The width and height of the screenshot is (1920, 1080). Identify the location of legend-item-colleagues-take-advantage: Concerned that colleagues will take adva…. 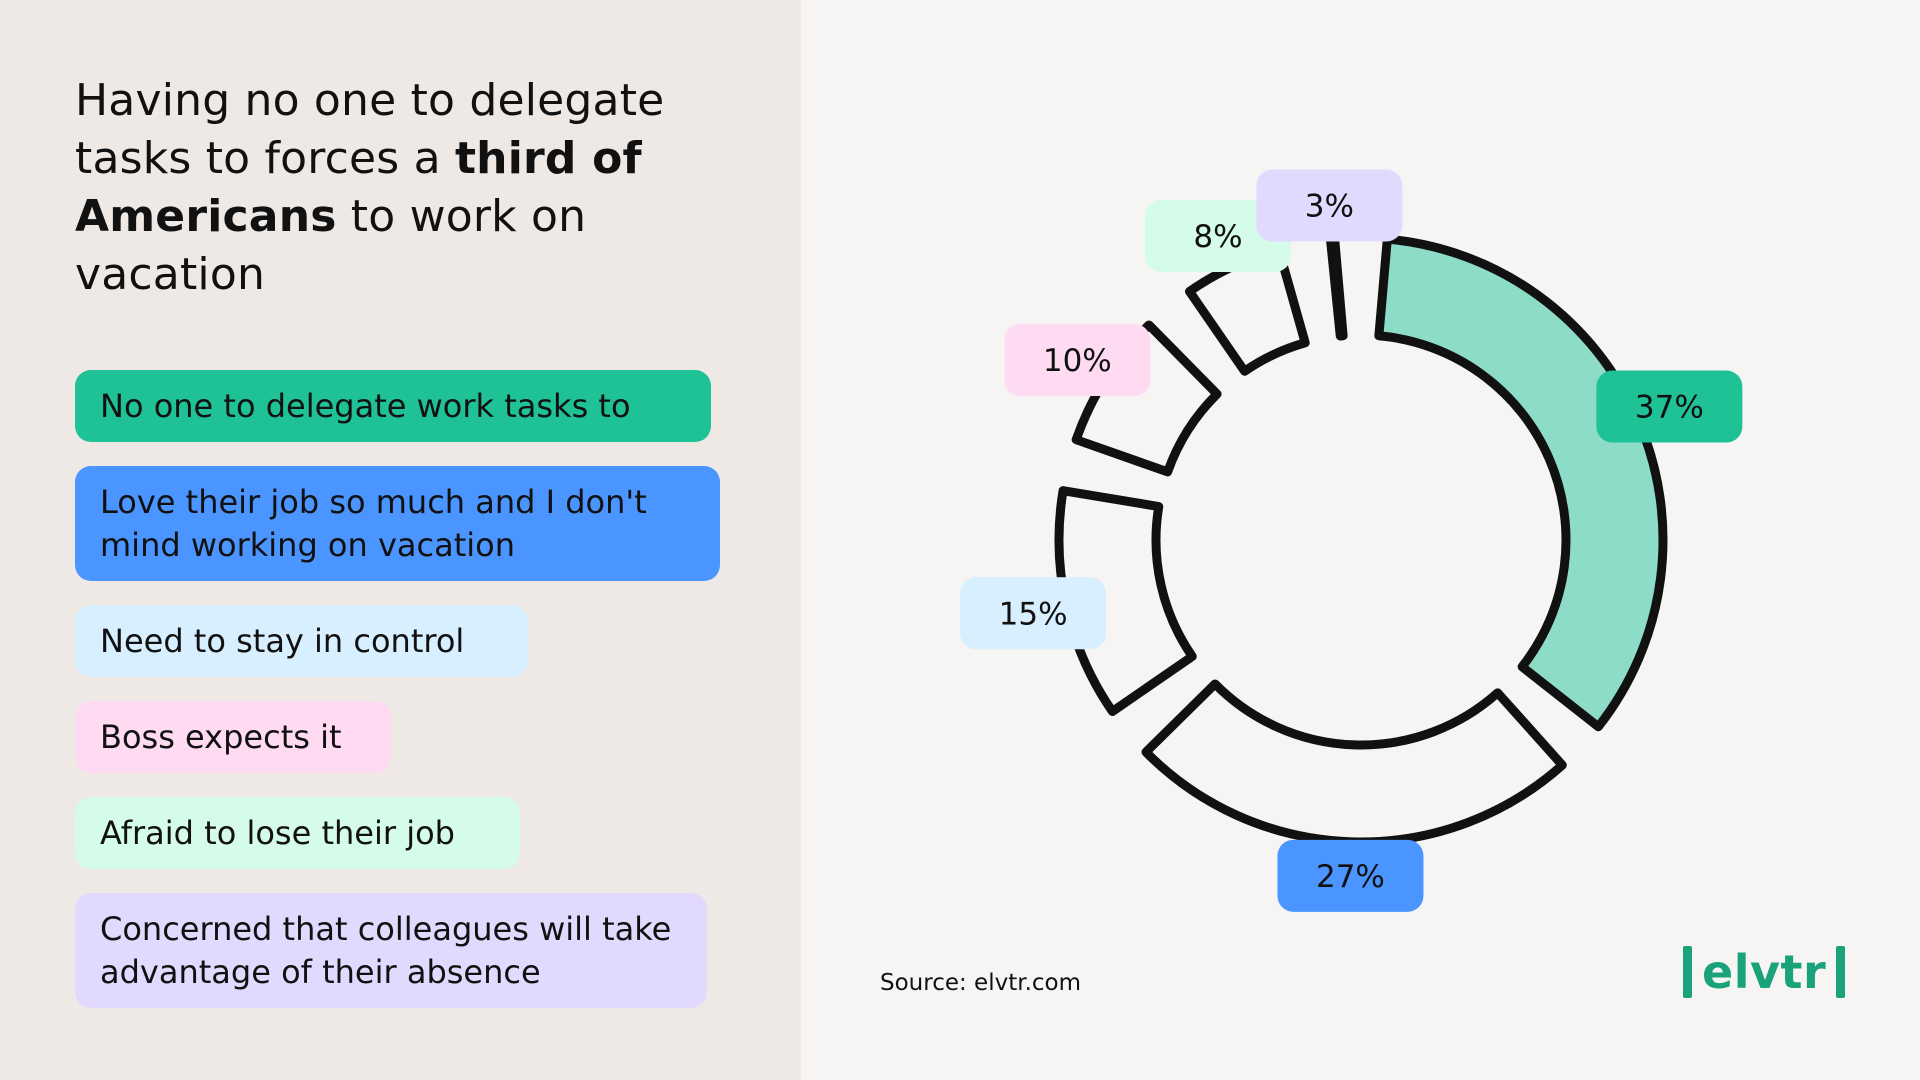
(391, 950).